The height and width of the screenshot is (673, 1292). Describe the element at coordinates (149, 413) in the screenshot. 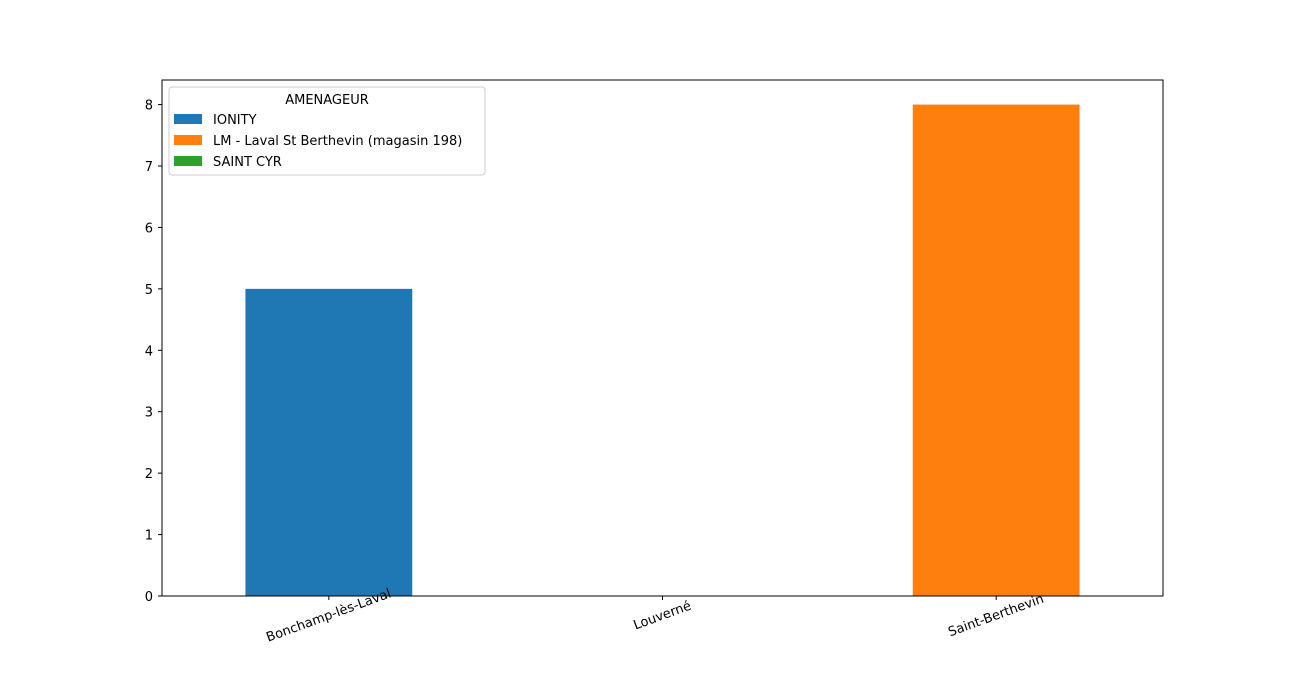

I see `y-tick-label-3: 3` at that location.